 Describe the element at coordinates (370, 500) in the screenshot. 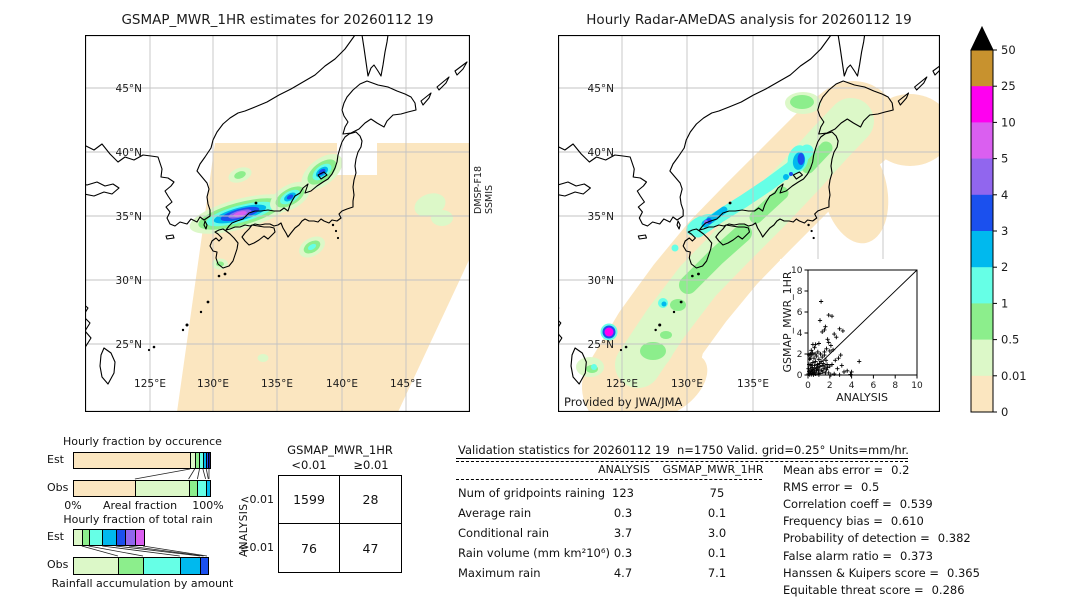

I see `contingency-cell-false: 28` at that location.